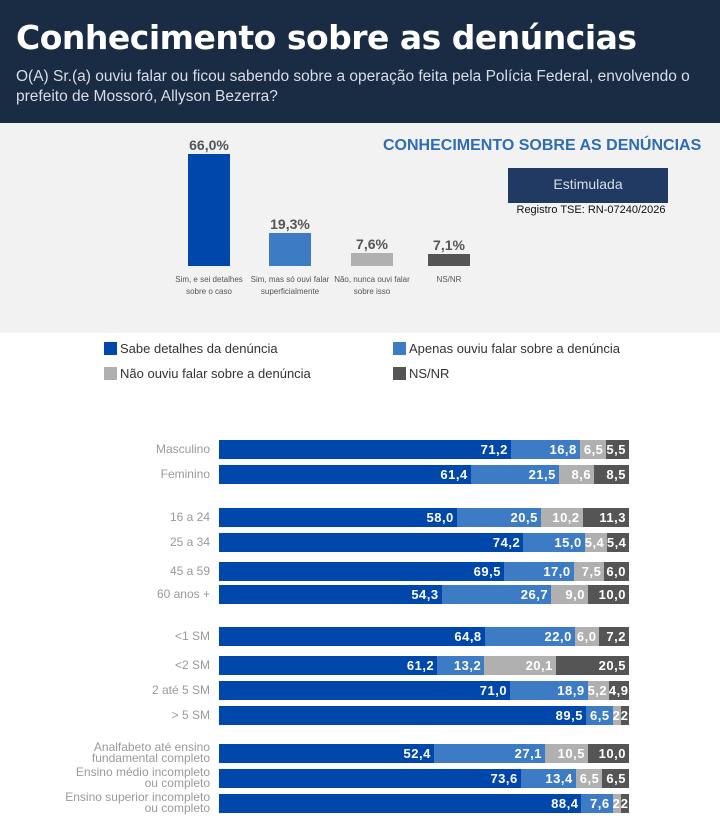 This screenshot has width=720, height=840. Describe the element at coordinates (192, 665) in the screenshot. I see `row-label: <2 SM` at that location.